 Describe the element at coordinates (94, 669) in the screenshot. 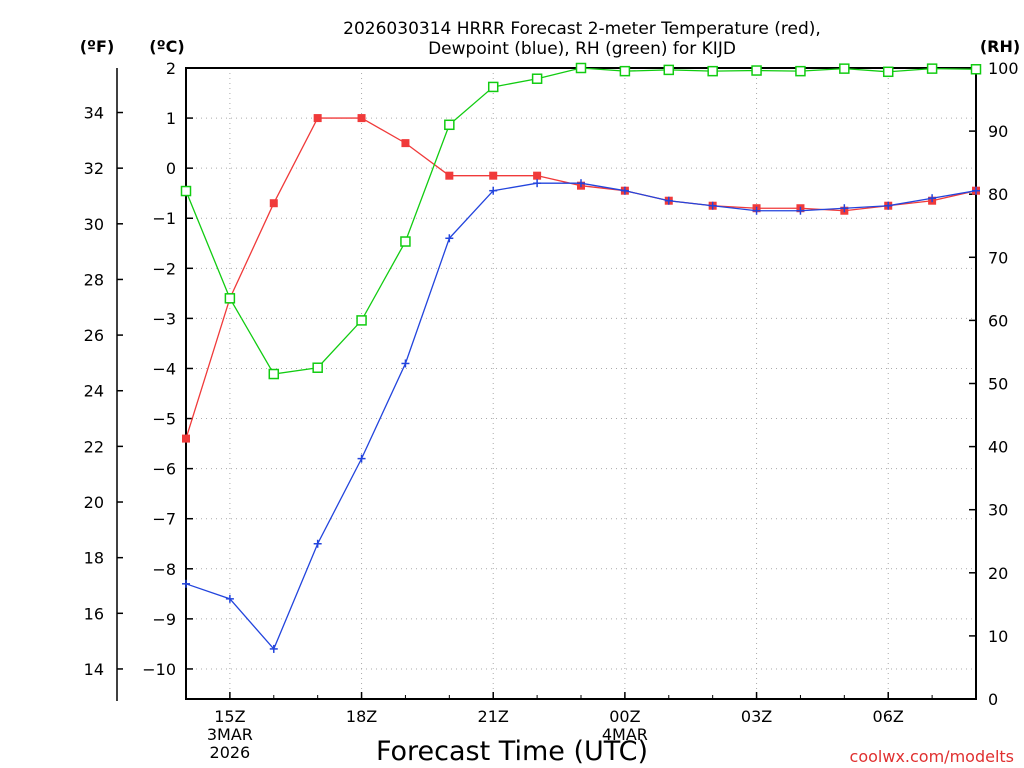

I see `fahrenheit-tick-label: 14` at that location.